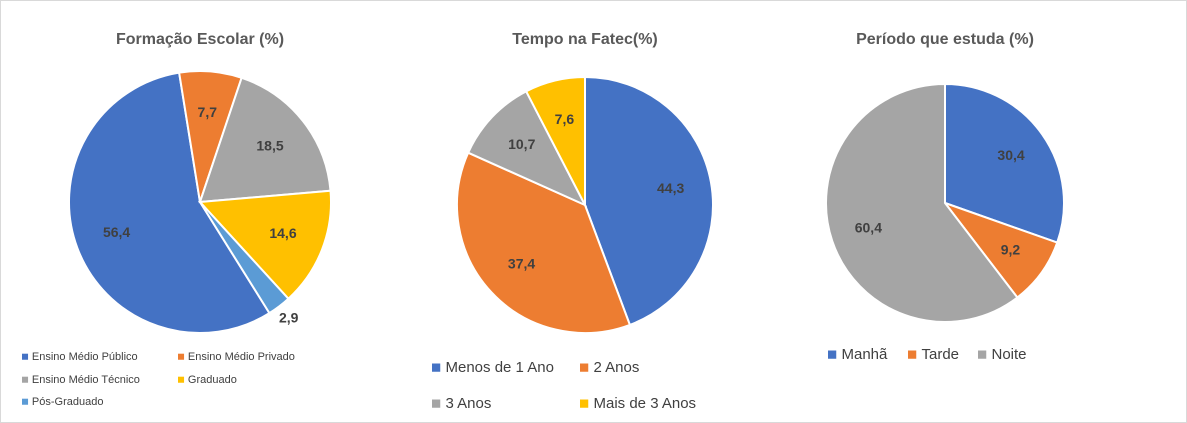 Image resolution: width=1187 pixels, height=423 pixels. What do you see at coordinates (1011, 249) in the screenshot?
I see `data-label: 9,2` at bounding box center [1011, 249].